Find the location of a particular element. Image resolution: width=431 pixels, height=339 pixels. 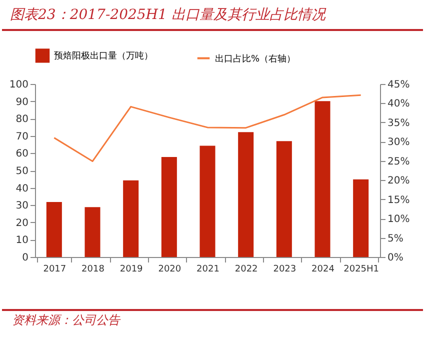

x-tick-label: 2024 is located at coordinates (323, 269).